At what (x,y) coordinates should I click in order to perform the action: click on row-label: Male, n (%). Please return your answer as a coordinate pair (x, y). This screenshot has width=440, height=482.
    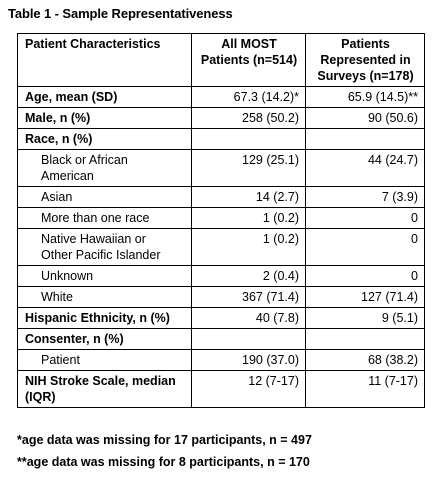
    Looking at the image, I should click on (104, 118).